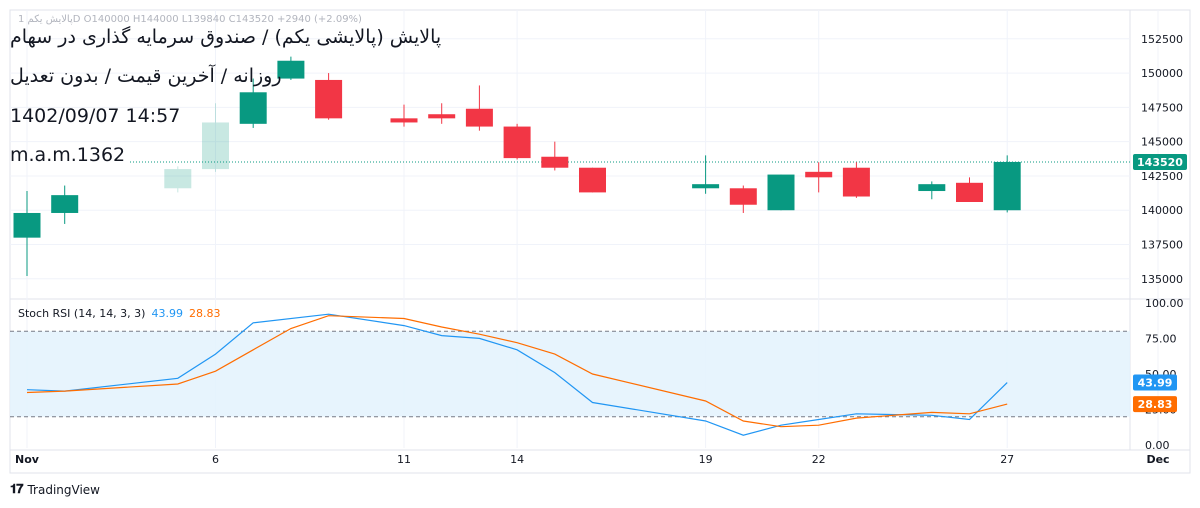 Image resolution: width=1200 pixels, height=508 pixels. What do you see at coordinates (1157, 445) in the screenshot?
I see `stoch-tick-label: 0.00` at bounding box center [1157, 445].